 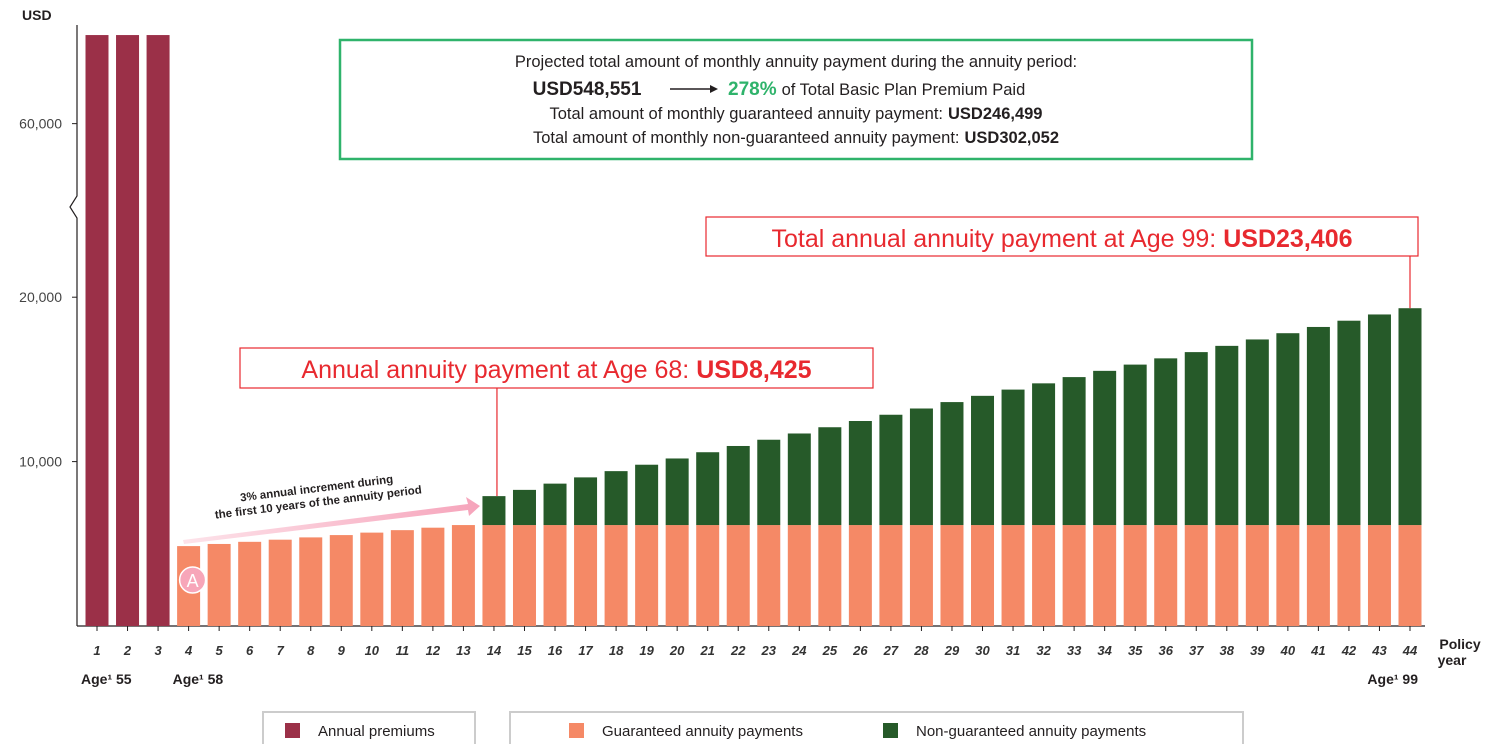 What do you see at coordinates (158, 650) in the screenshot?
I see `x-tick-label: 3` at bounding box center [158, 650].